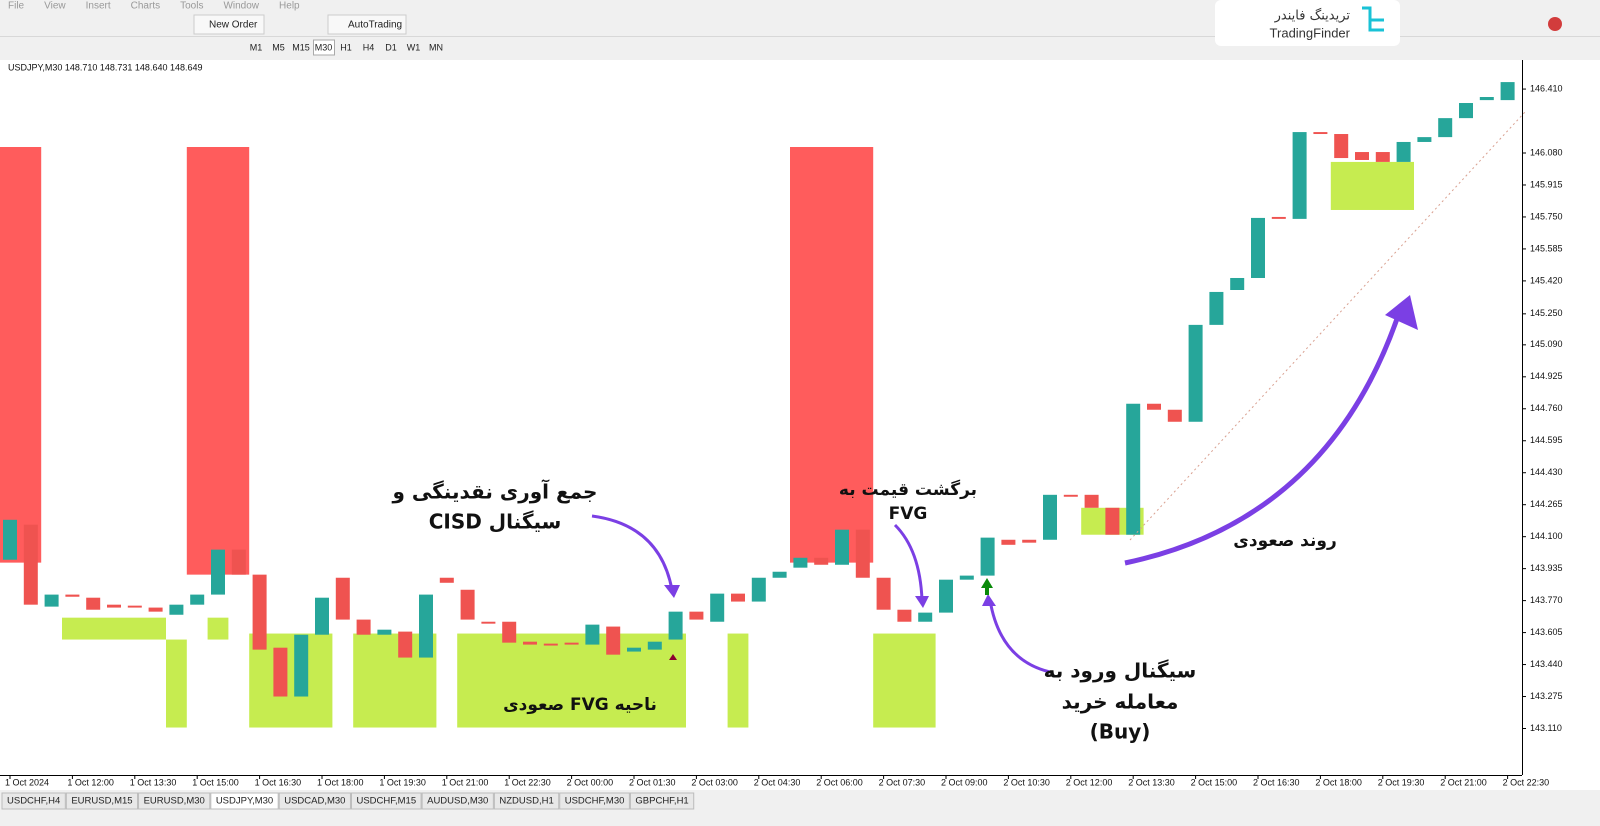 This screenshot has width=1600, height=826. What do you see at coordinates (256, 47) in the screenshot?
I see `timeframe-button: M1` at bounding box center [256, 47].